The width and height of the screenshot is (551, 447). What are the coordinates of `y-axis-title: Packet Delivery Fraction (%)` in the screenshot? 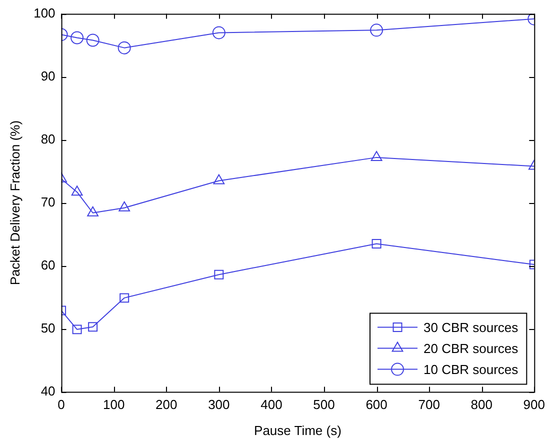 It's located at (14, 203).